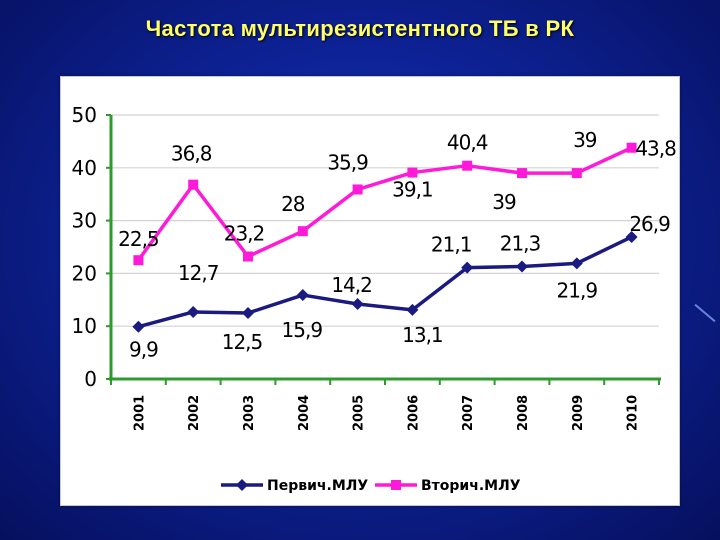 This screenshot has width=720, height=540. I want to click on legend-label: Первич.МЛУ, so click(317, 486).